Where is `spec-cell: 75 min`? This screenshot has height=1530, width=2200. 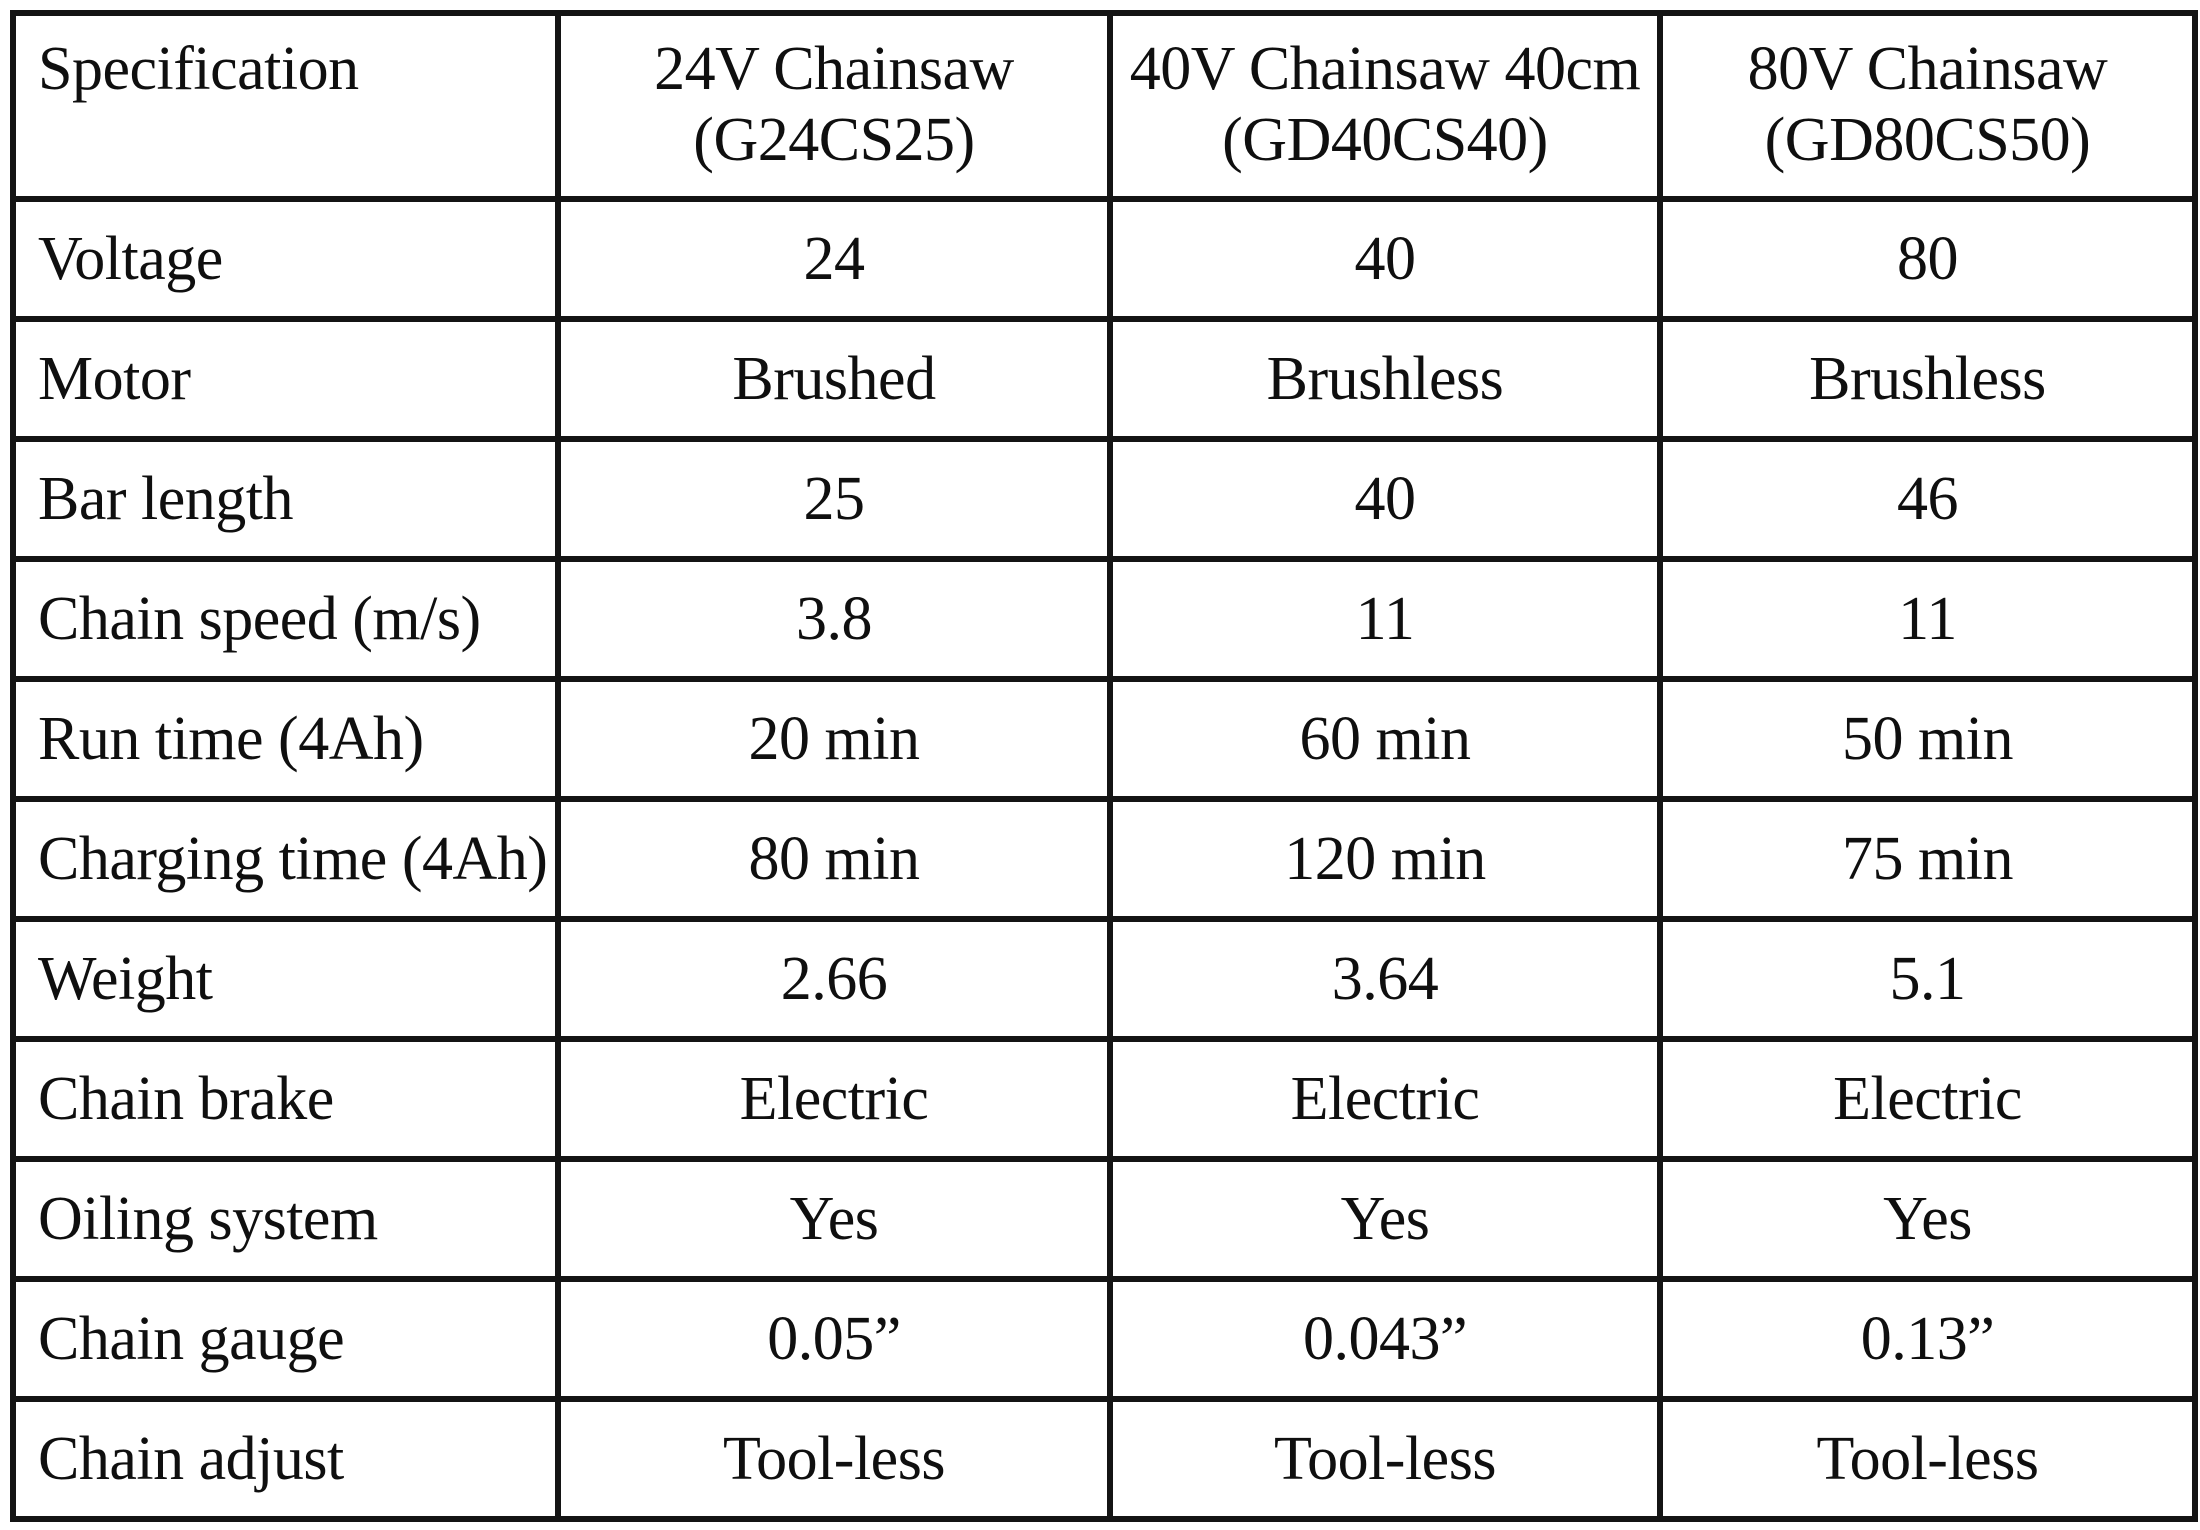 spec-cell: 75 min is located at coordinates (1927, 859).